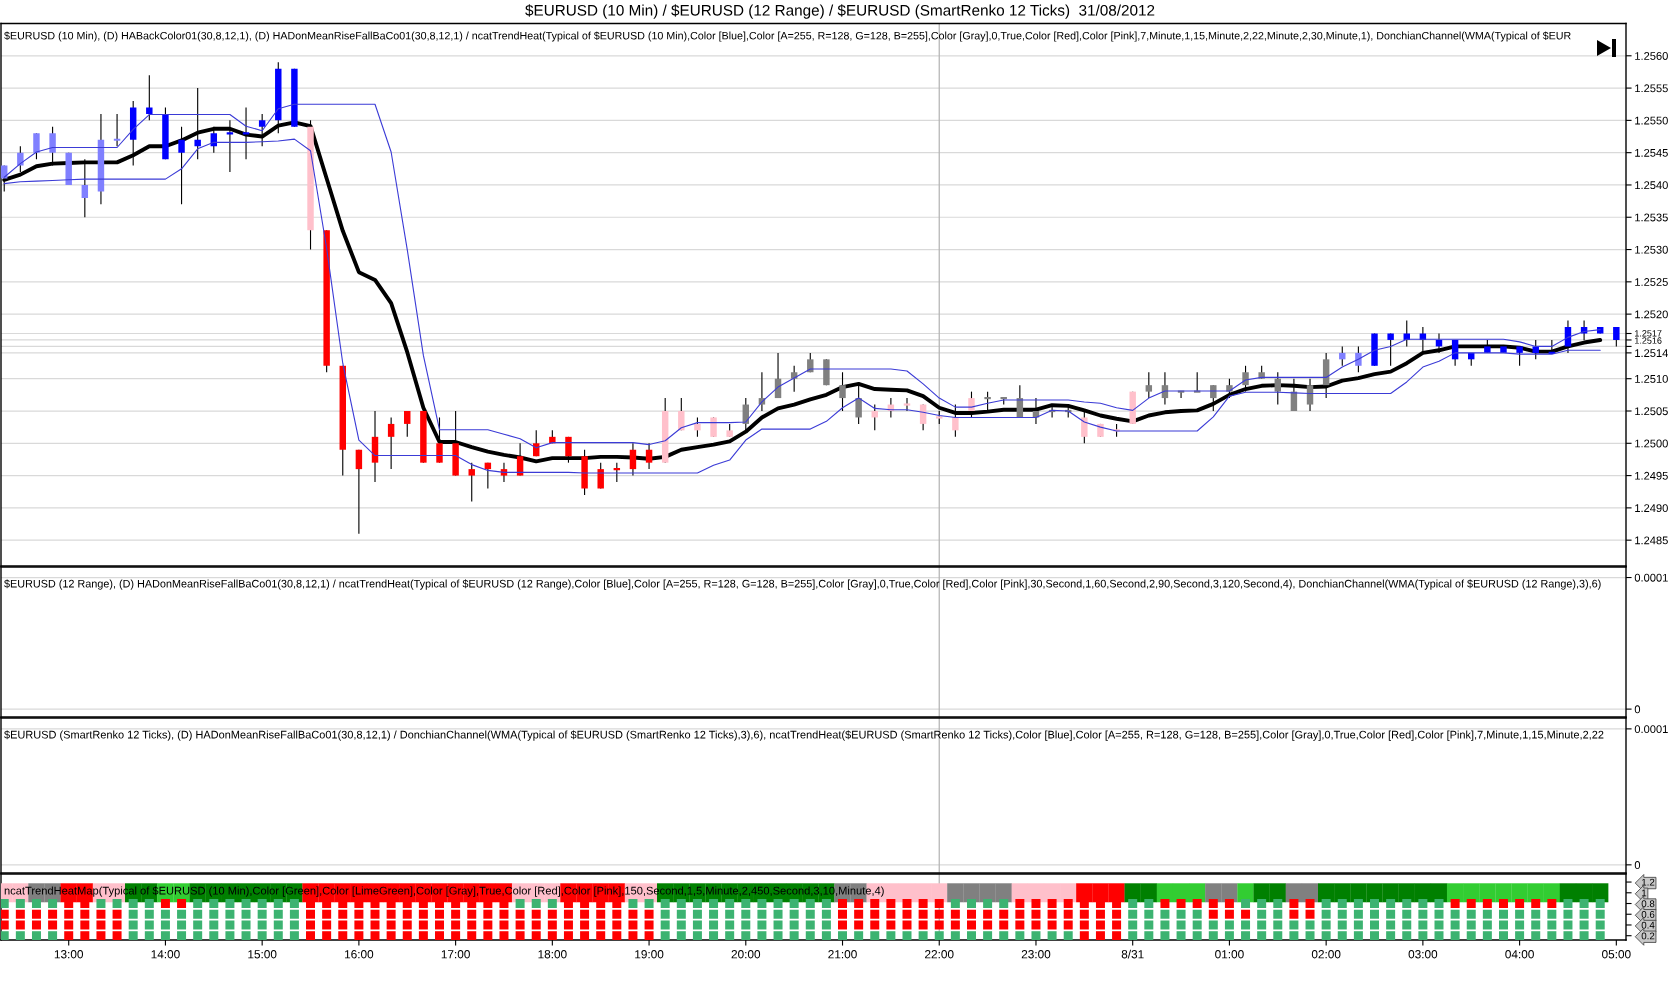  I want to click on y-tick-label: 1.2, so click(1648, 882).